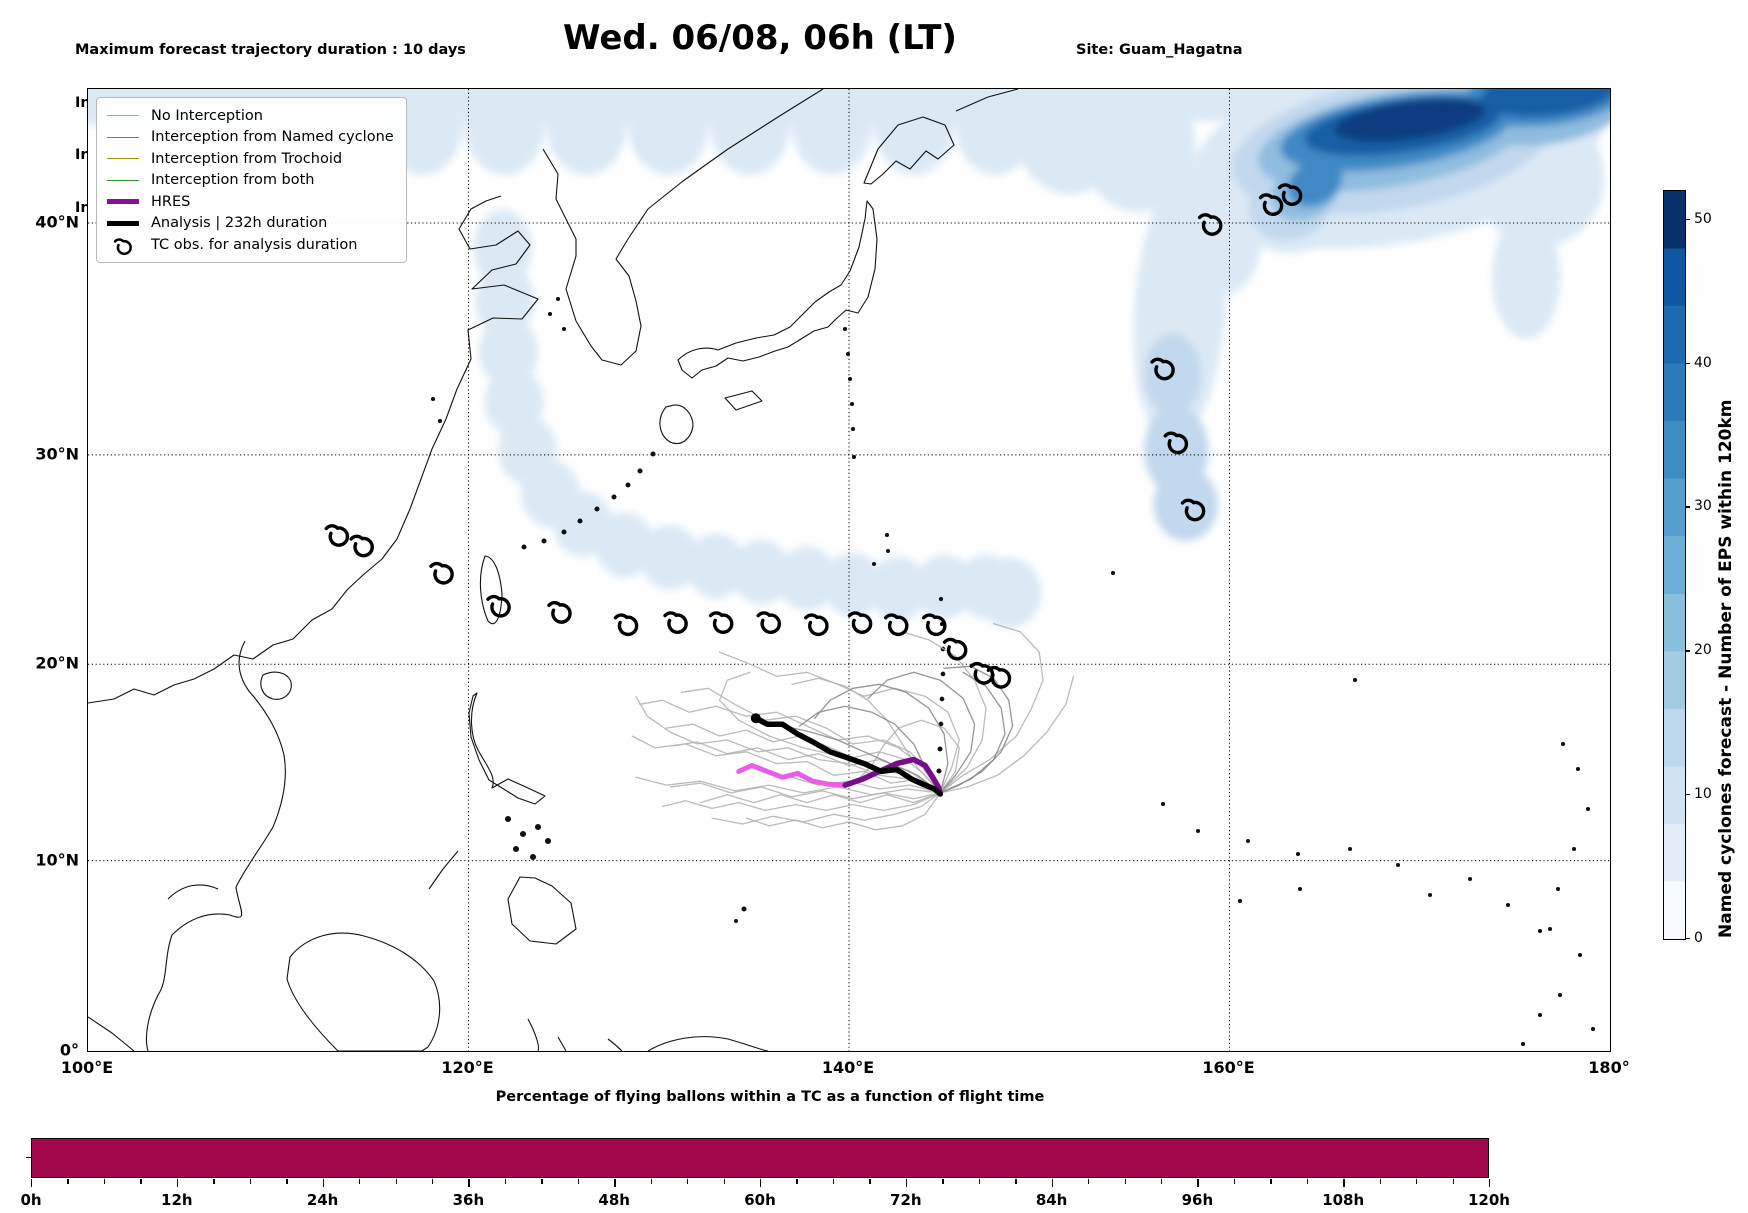  What do you see at coordinates (760, 1200) in the screenshot?
I see `balloon-axis-tick-label: 60h` at bounding box center [760, 1200].